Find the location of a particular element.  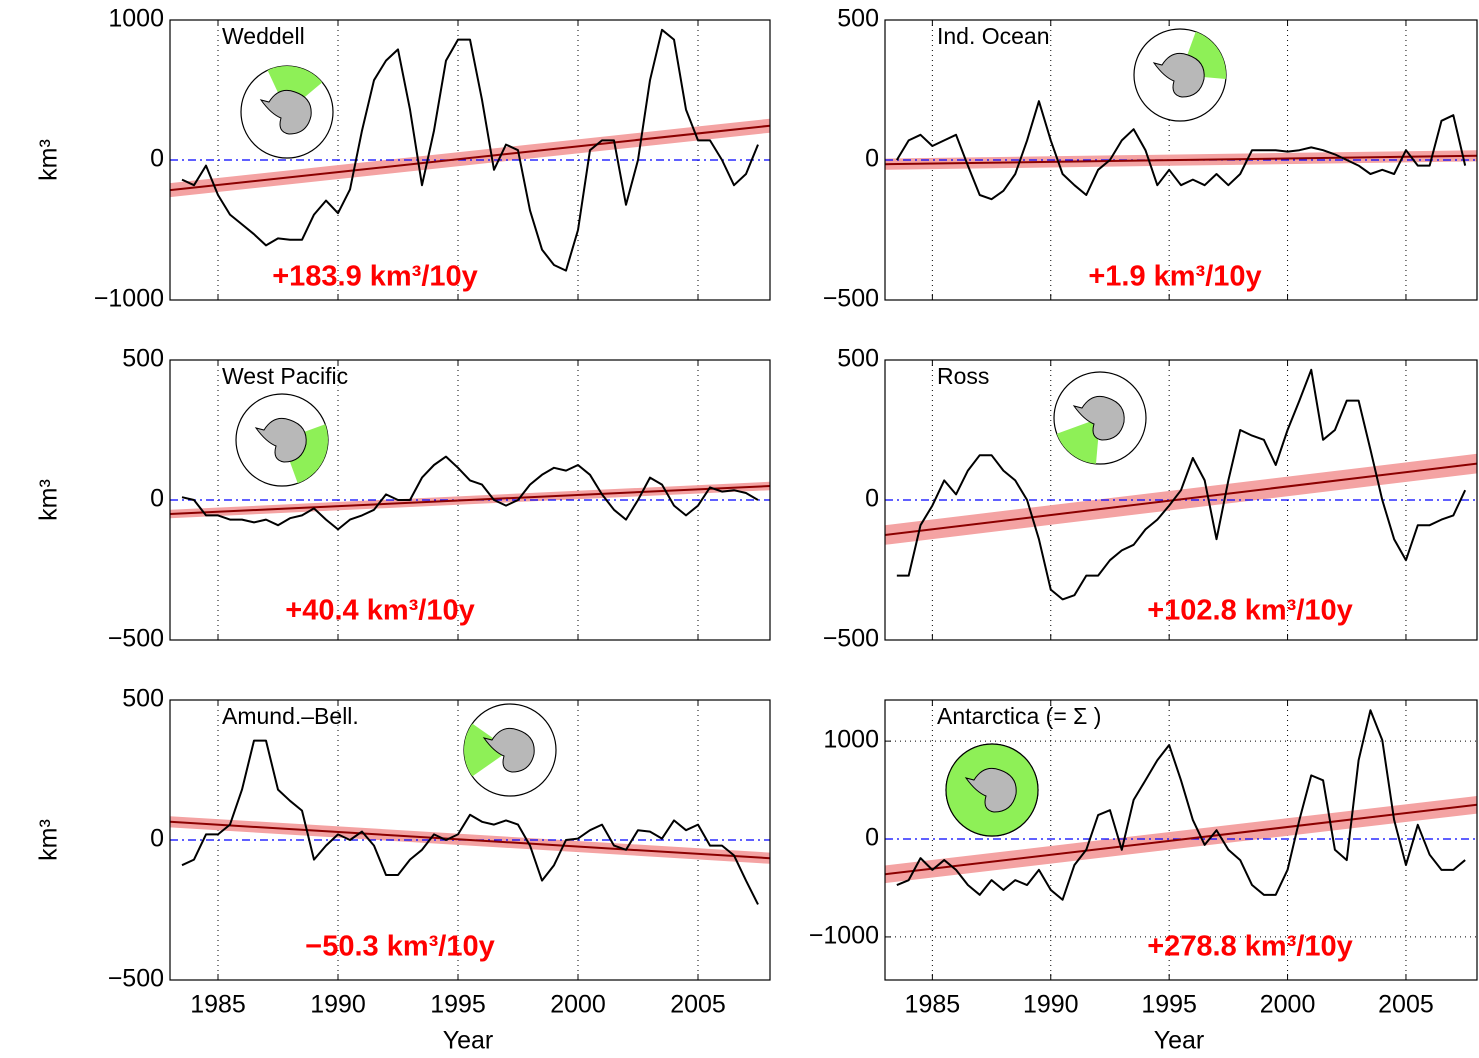

panel: −500 0 500 Ross +102.8 km³/10y is located at coordinates (1150, 499).